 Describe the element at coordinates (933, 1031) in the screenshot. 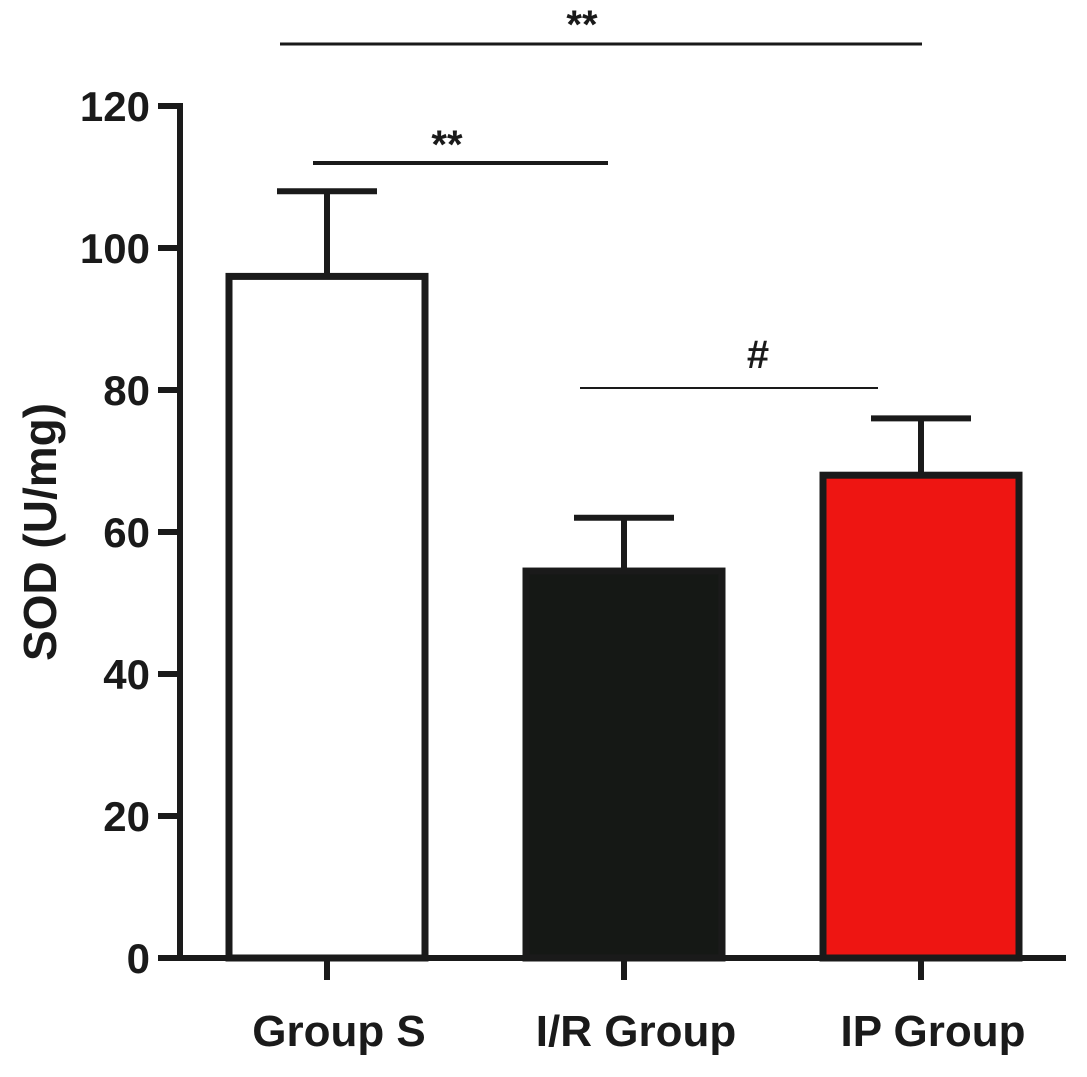

I see `x-category-label-3: IP Group` at that location.